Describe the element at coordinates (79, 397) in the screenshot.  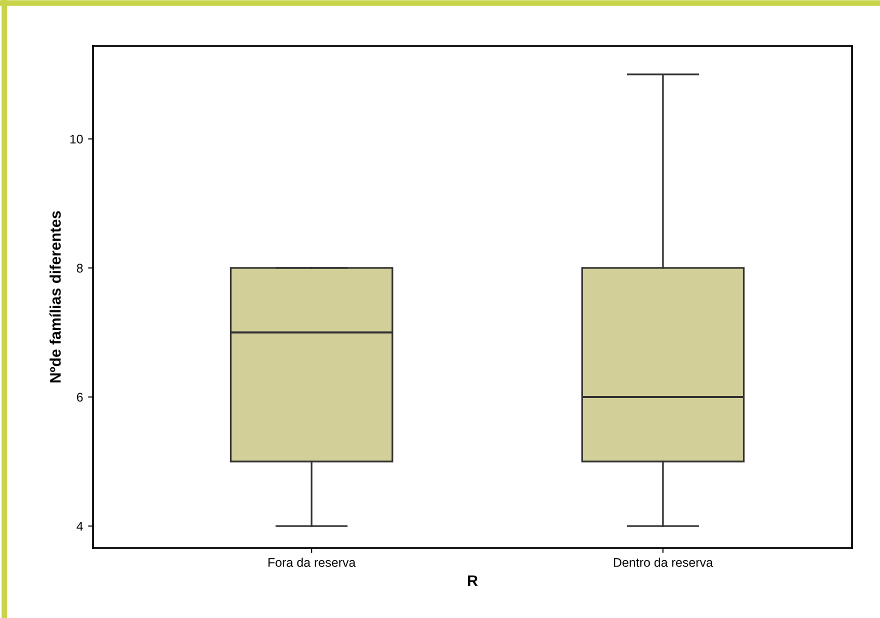
I see `y-tick-label: 6` at that location.